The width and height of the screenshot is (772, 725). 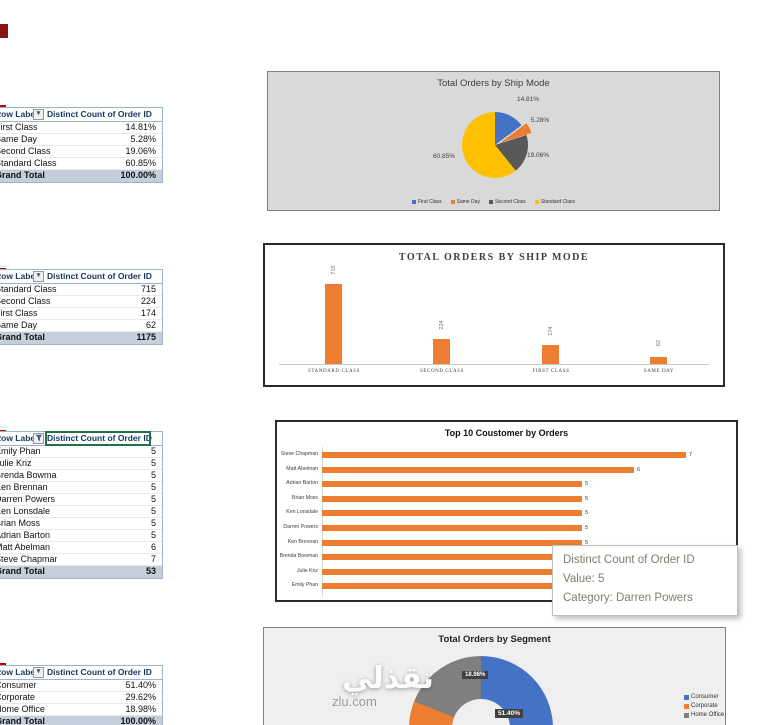 What do you see at coordinates (24, 487) in the screenshot?
I see `row-label-cell: Ken Brennan` at bounding box center [24, 487].